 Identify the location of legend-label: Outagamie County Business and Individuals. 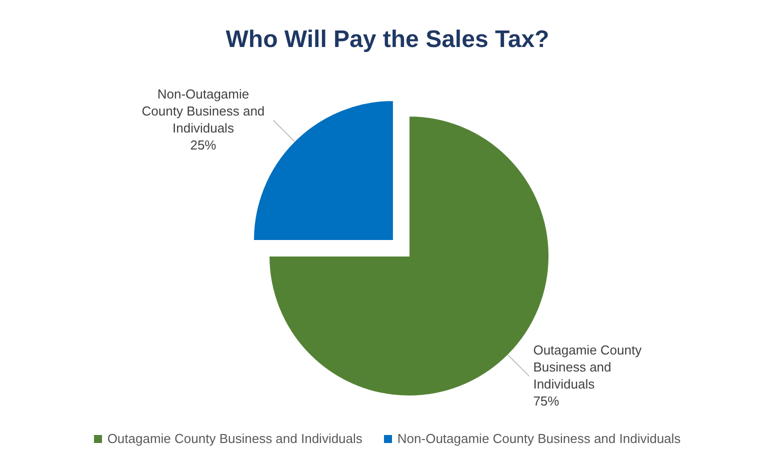
(234, 438).